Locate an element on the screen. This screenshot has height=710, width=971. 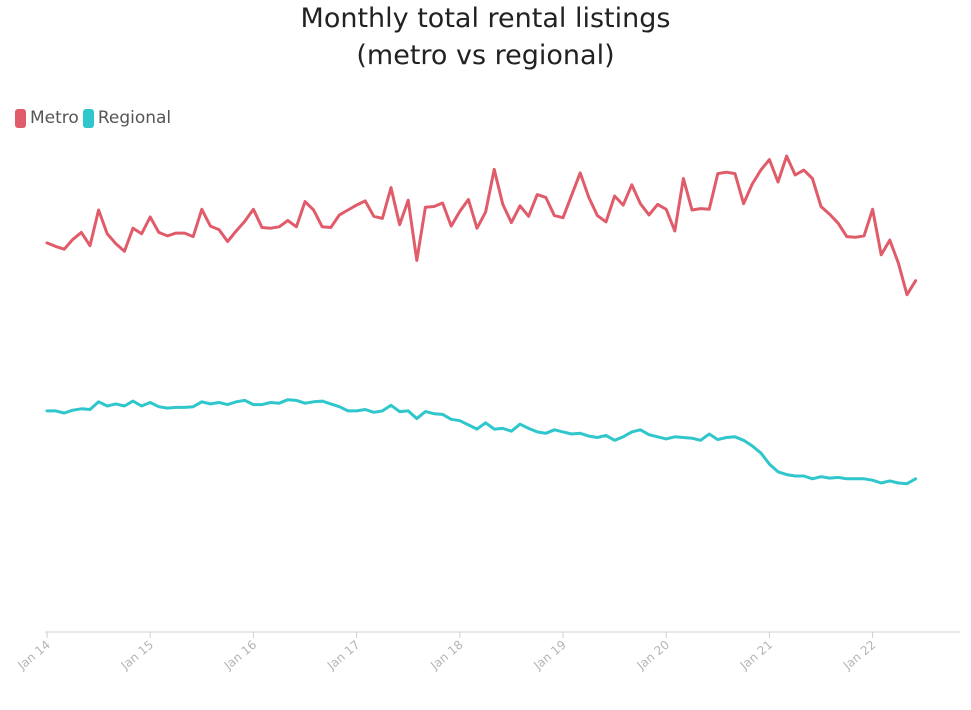
x-tick-label: Jan 22 is located at coordinates (859, 656).